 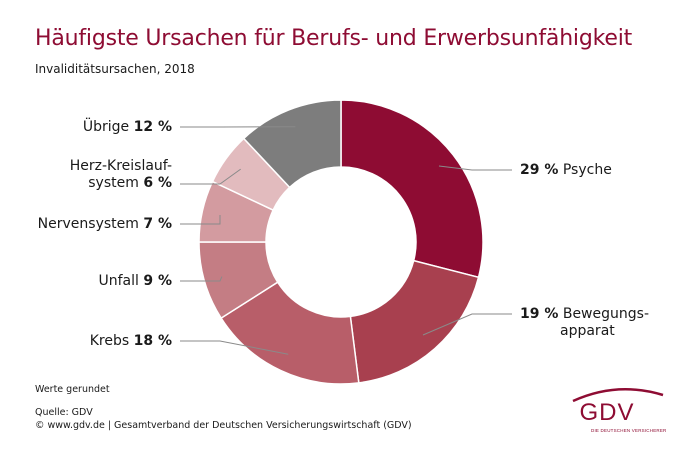 I want to click on label-herz-value: 6 %, so click(x=157, y=183).